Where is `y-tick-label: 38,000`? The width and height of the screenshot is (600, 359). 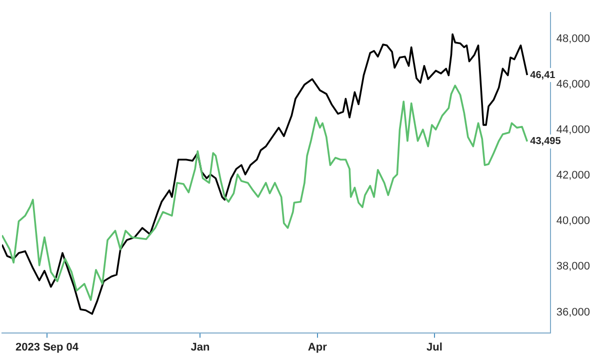
y-tick-label: 38,000 is located at coordinates (573, 266).